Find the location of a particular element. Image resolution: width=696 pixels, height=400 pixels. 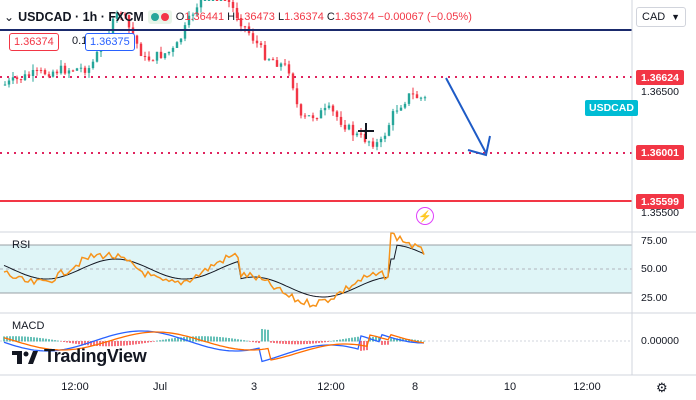

rsi-tick: 25.00 is located at coordinates (654, 298).